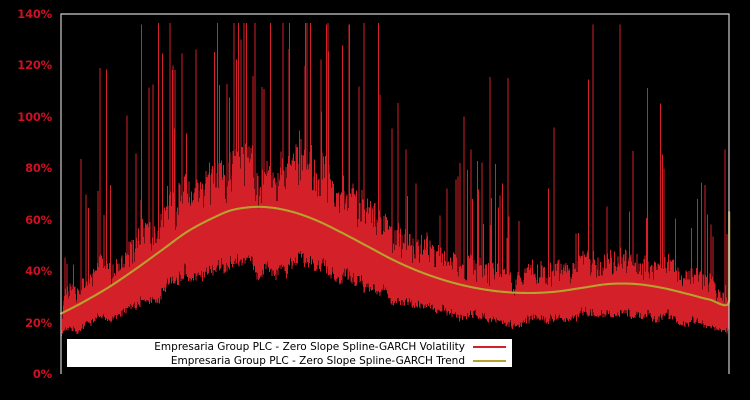 The image size is (750, 400). What do you see at coordinates (38, 271) in the screenshot?
I see `y-axis-tick-label: 40%` at bounding box center [38, 271].